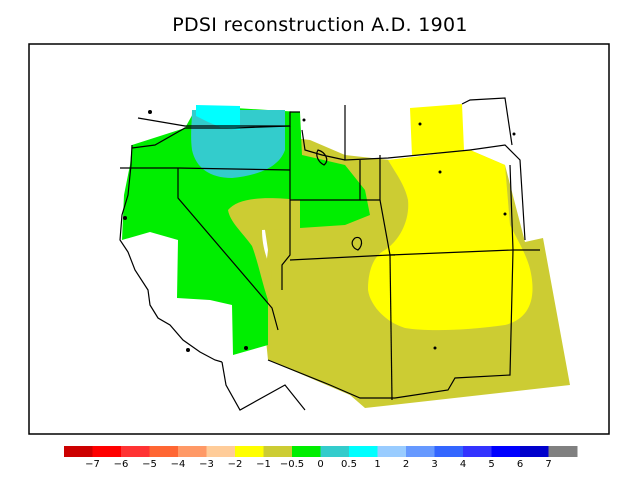  Describe the element at coordinates (178, 464) in the screenshot. I see `legend-tick-label: −4` at that location.